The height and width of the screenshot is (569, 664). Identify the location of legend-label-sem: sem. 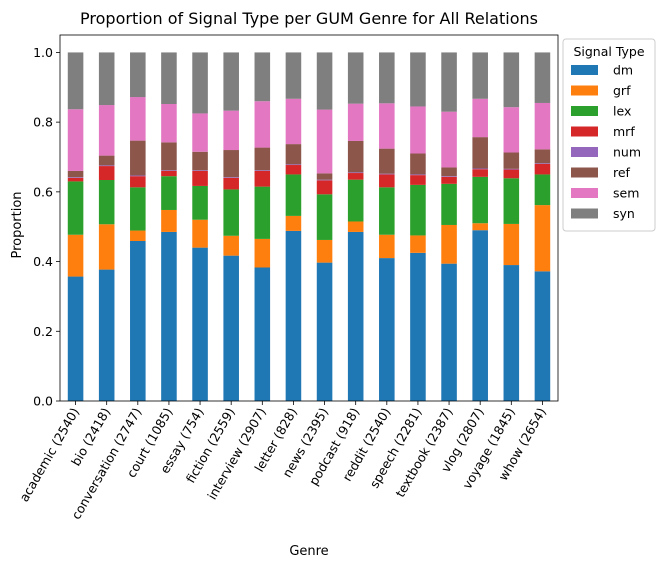
(626, 193).